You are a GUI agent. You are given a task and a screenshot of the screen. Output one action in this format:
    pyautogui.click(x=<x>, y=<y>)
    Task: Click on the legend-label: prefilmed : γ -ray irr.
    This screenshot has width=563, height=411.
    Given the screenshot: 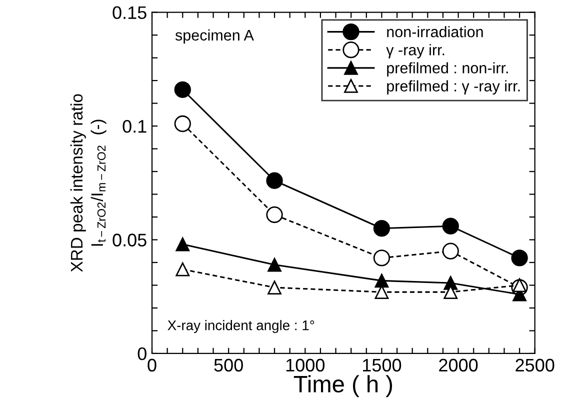 What is the action you would take?
    pyautogui.click(x=453, y=87)
    